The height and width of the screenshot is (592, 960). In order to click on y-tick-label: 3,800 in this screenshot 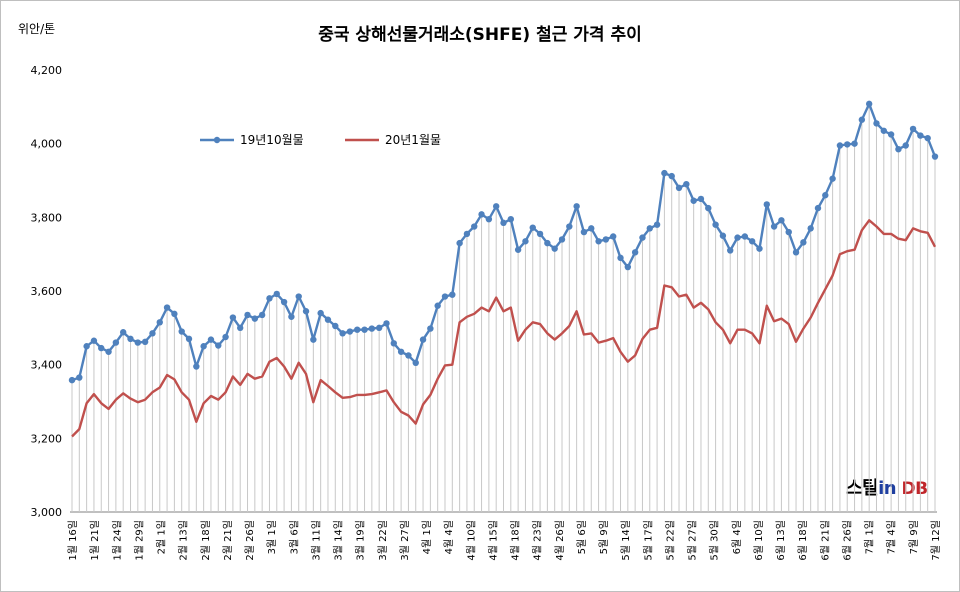, I will do `click(47, 217)`.